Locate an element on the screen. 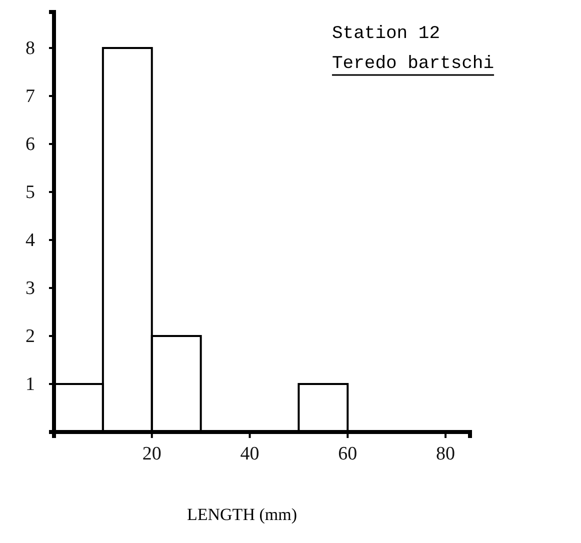  y-tick-label: 6 is located at coordinates (30, 145).